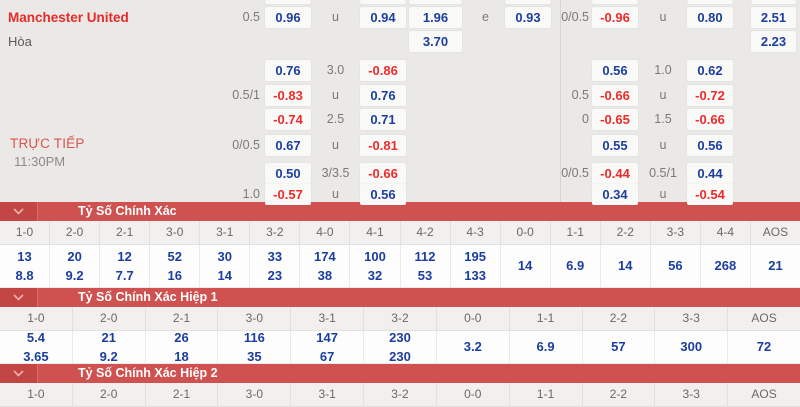  What do you see at coordinates (764, 347) in the screenshot?
I see `score-odds-cell: 72` at bounding box center [764, 347].